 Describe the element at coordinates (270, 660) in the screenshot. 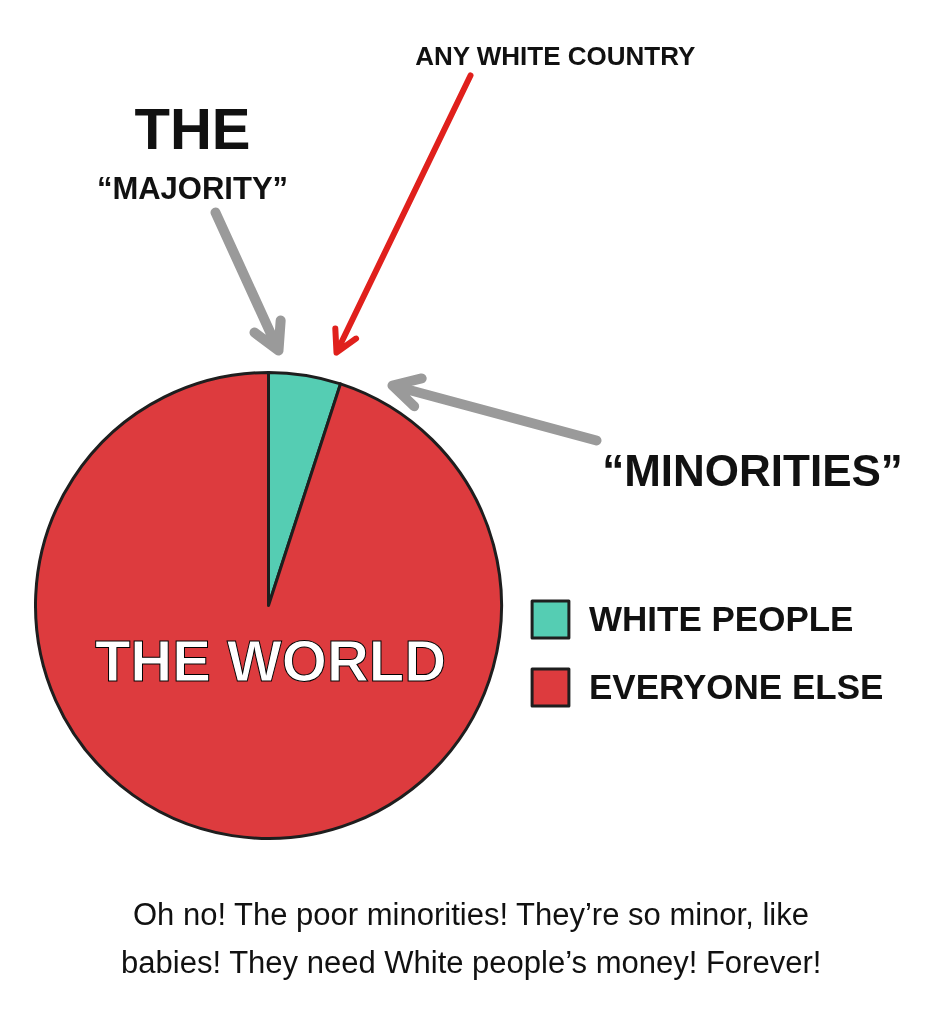

I see `text: THE WORLD` at that location.